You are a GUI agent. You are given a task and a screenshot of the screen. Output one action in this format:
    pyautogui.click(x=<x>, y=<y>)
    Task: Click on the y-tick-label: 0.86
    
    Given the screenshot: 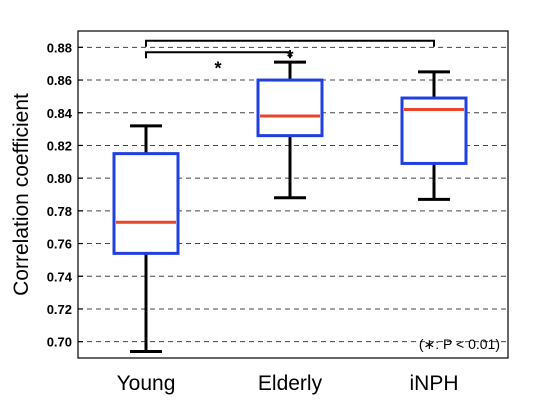 What is the action you would take?
    pyautogui.click(x=59, y=80)
    